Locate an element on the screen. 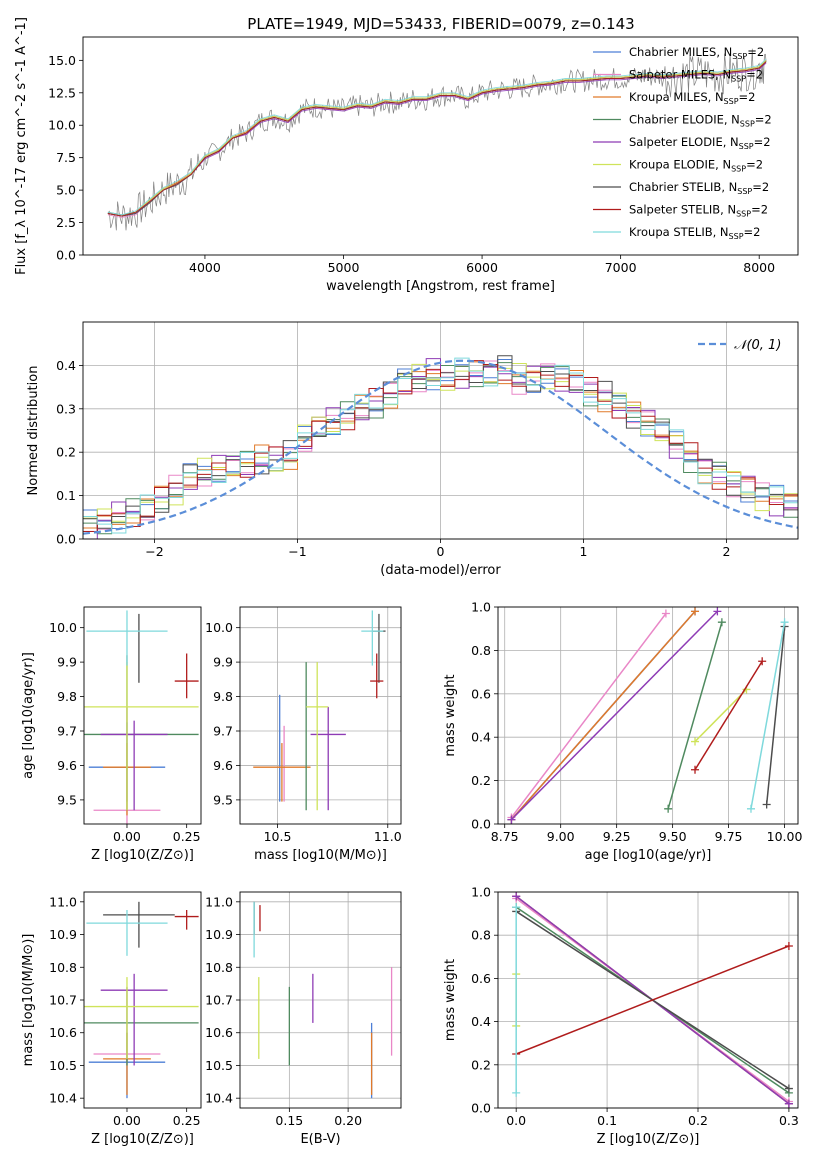  x-tick-label: 0.15 is located at coordinates (289, 1120).